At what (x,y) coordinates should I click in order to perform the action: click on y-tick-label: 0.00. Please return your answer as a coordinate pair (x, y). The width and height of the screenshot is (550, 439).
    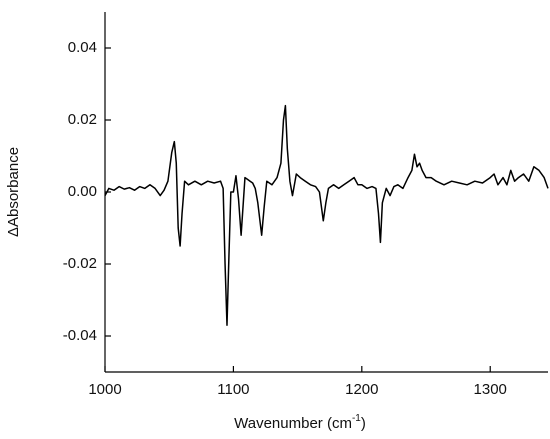
    Looking at the image, I should click on (82, 191).